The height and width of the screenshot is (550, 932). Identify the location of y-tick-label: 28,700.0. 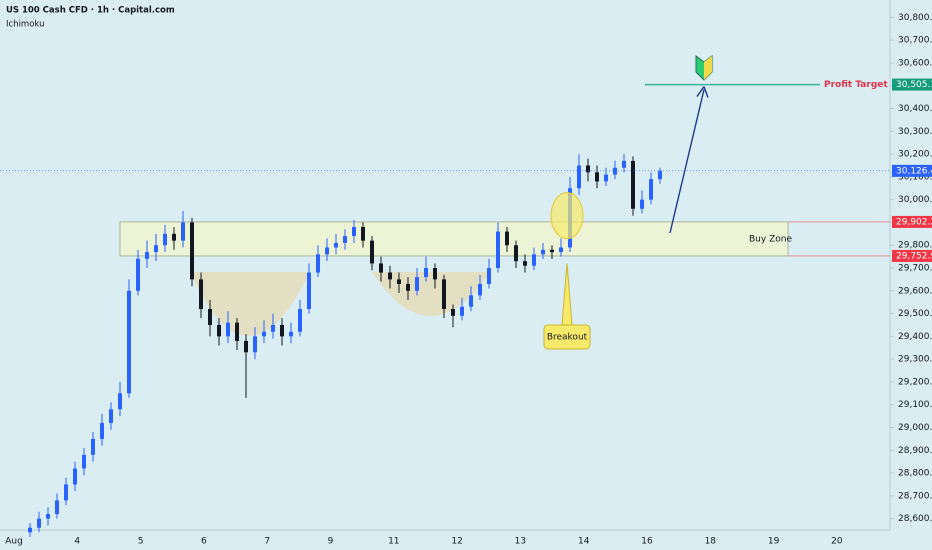
(915, 496).